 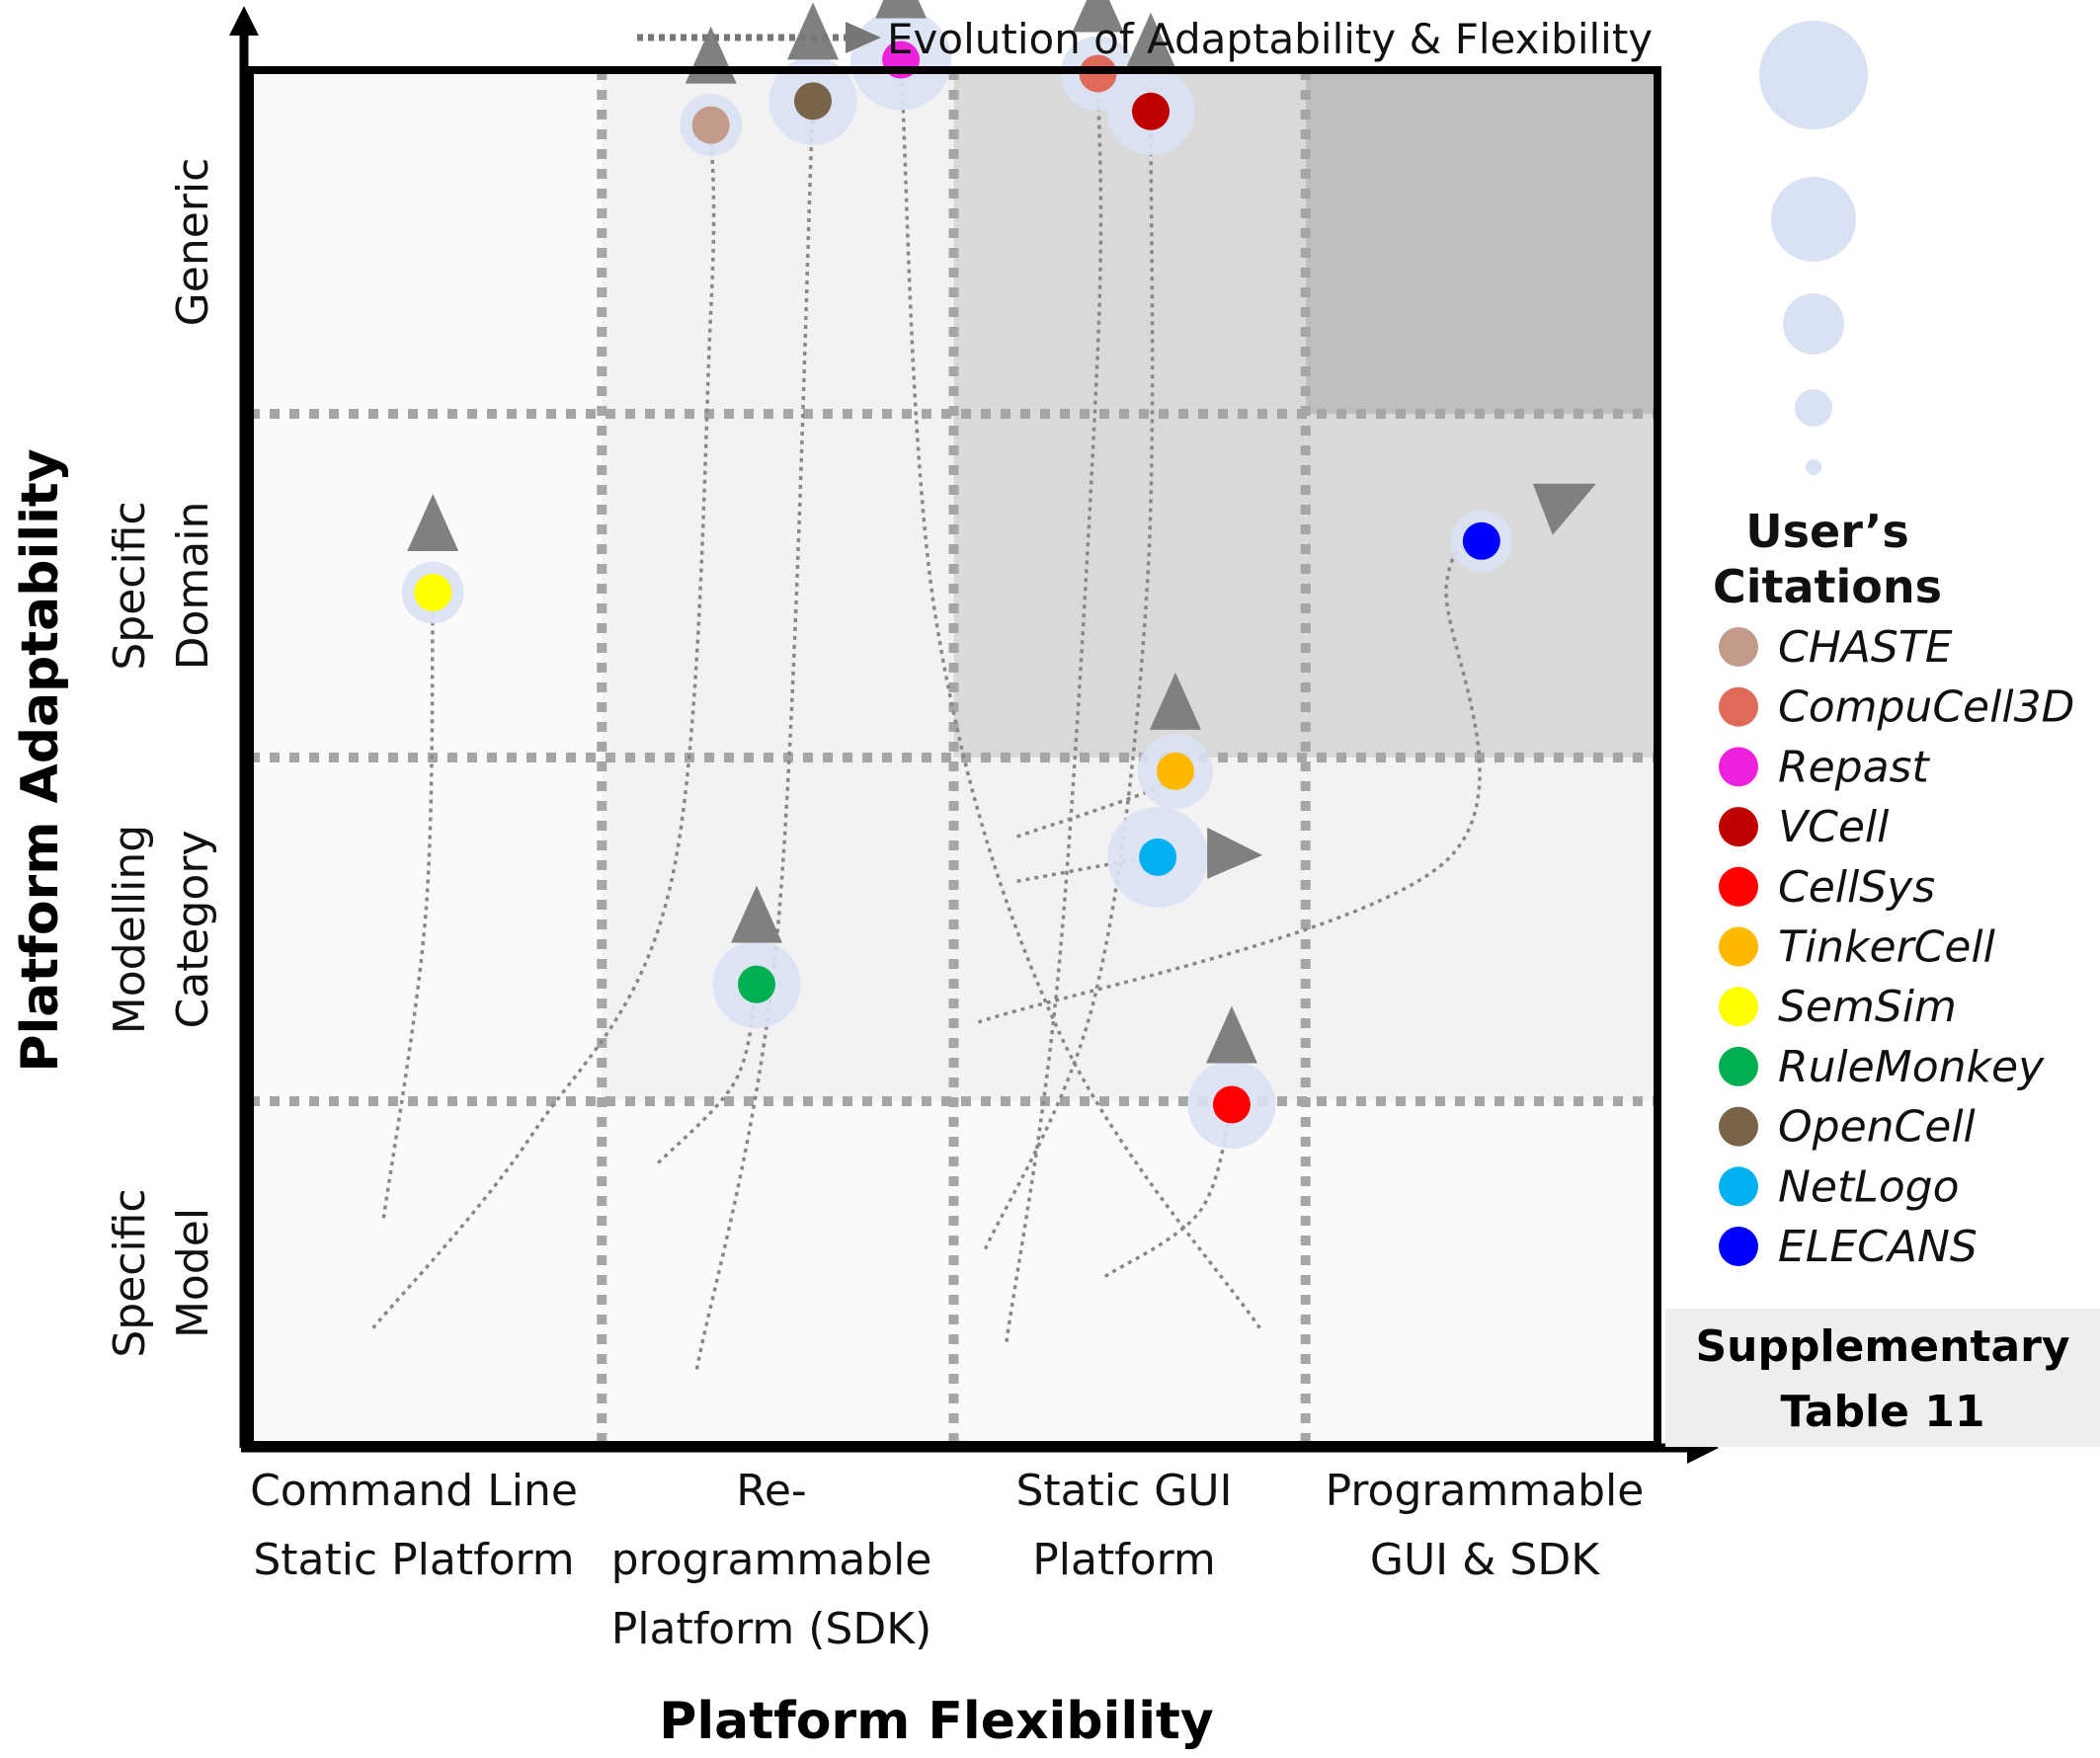 I want to click on trail-vcell, so click(x=1069, y=681).